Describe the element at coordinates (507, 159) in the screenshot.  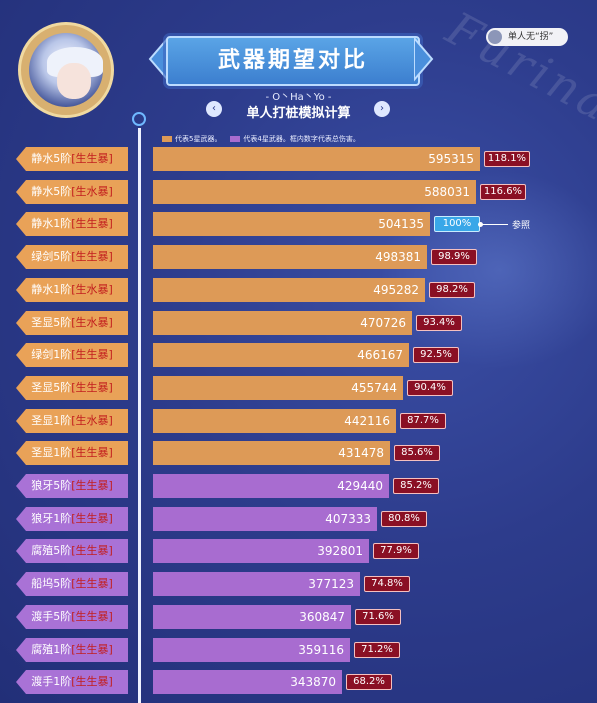
I see `percent-badge: 118.1%` at that location.